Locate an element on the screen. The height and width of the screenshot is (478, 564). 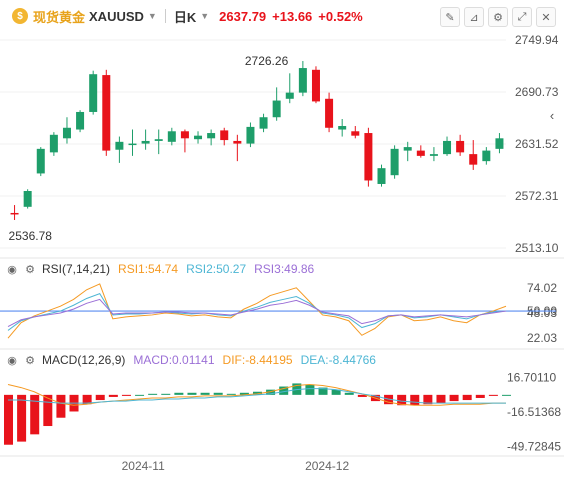
macd-dif-line is located at coordinates (256, 394).